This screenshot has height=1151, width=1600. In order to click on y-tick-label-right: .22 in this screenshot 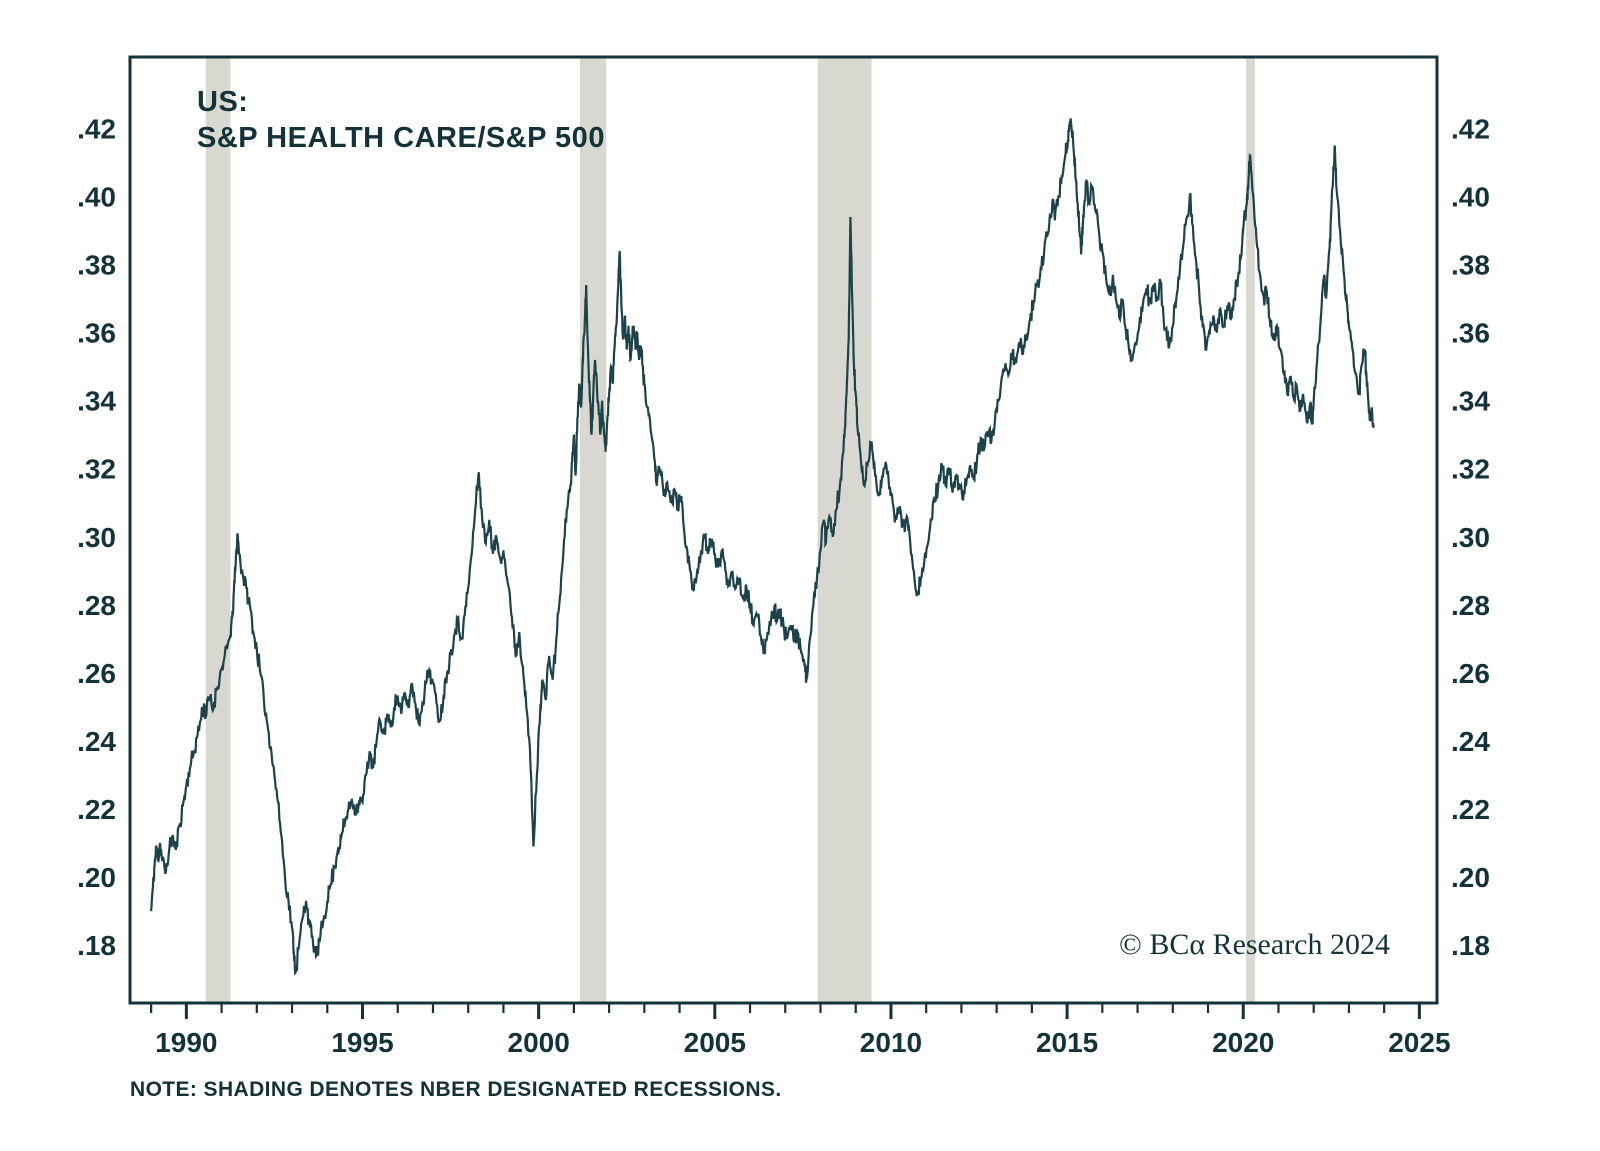, I will do `click(1470, 809)`.